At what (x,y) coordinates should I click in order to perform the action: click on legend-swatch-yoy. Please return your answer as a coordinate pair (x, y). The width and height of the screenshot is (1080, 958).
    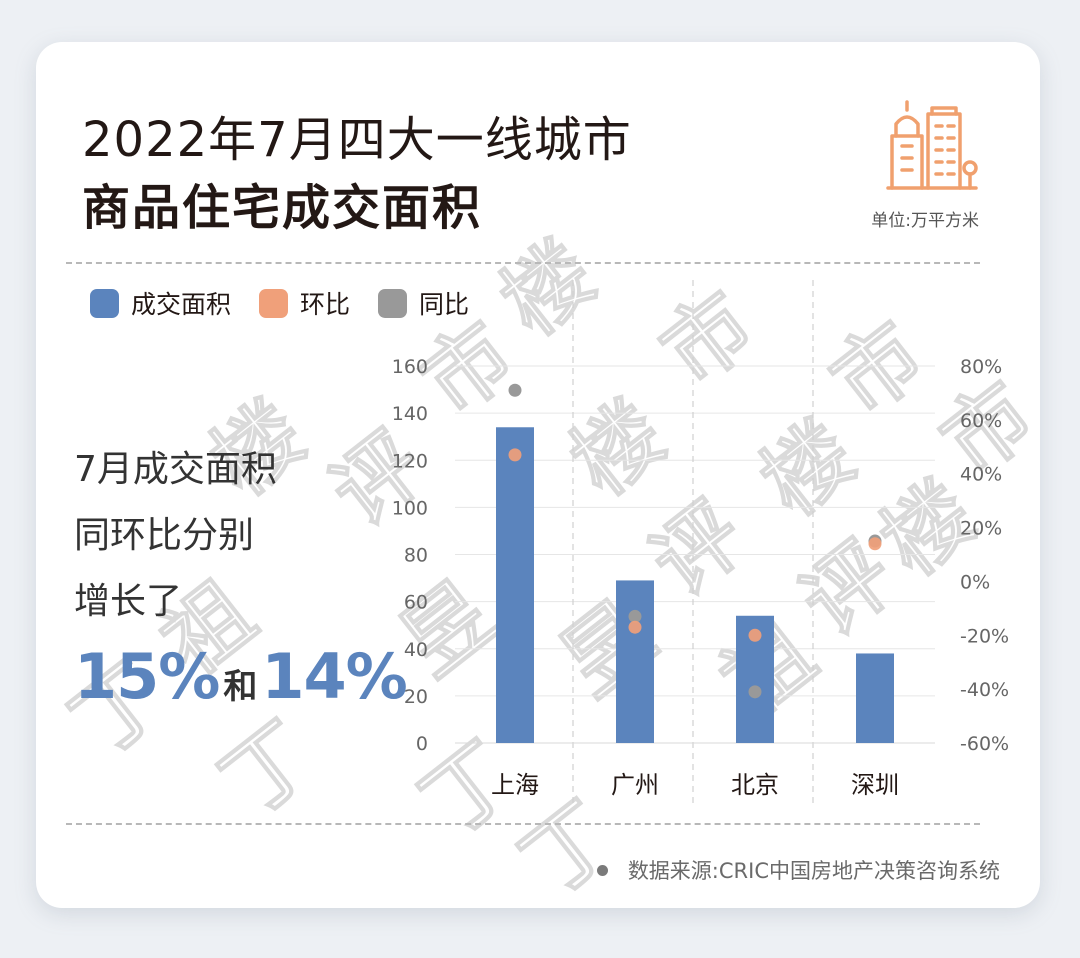
    Looking at the image, I should click on (393, 303).